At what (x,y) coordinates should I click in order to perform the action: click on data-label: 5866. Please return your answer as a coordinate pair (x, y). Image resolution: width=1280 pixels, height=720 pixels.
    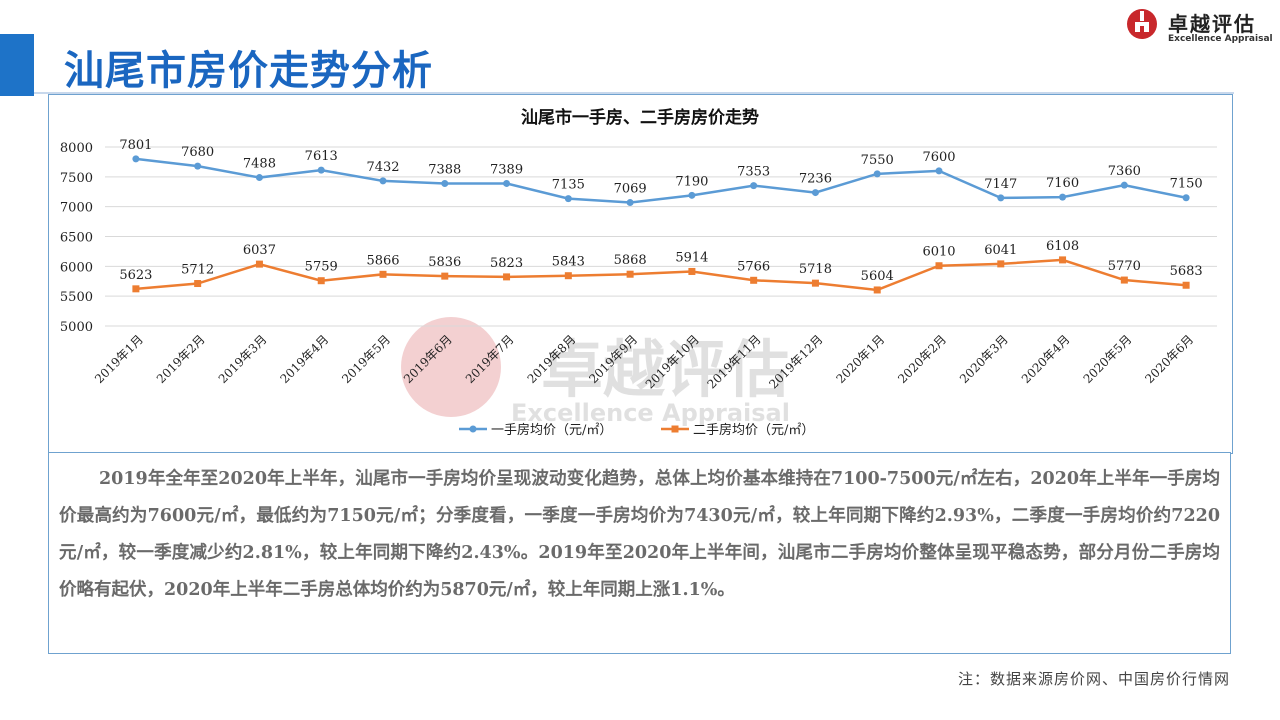
    Looking at the image, I should click on (382, 260).